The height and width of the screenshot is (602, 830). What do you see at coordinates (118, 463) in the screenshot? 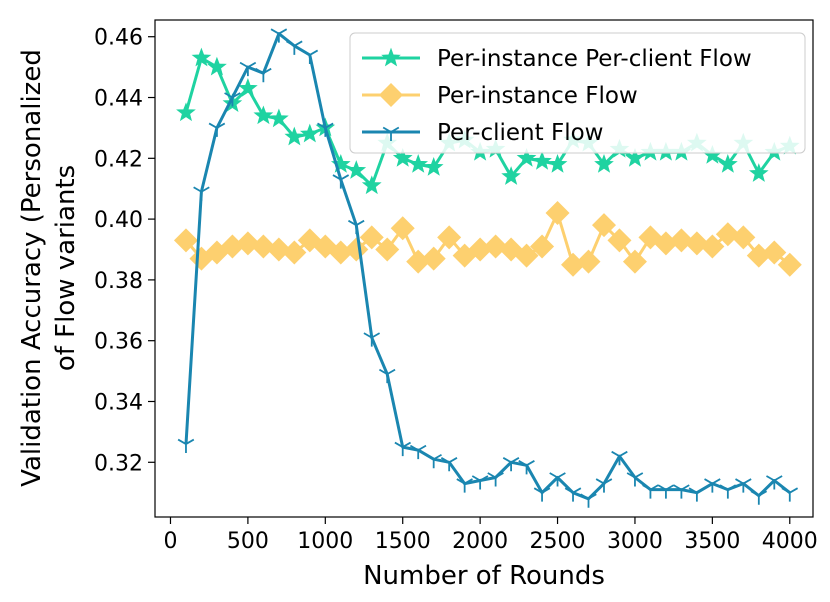
I see `y-tick-label-0.32: 0.32` at bounding box center [118, 463].